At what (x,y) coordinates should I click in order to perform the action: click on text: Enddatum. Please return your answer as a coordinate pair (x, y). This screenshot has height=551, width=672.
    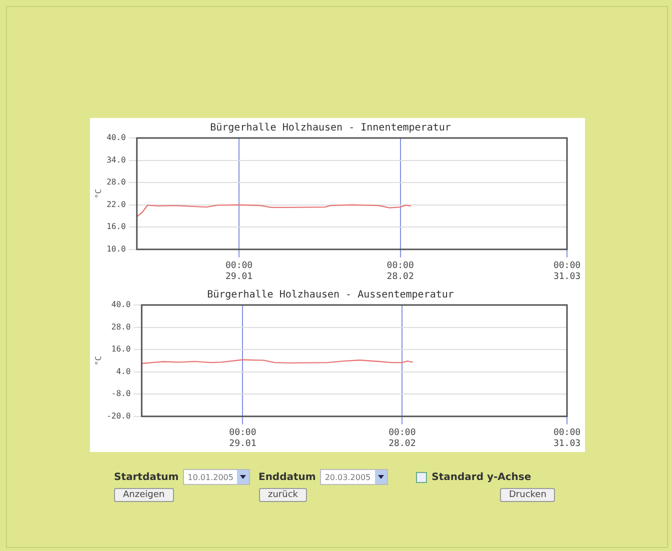
    Looking at the image, I should click on (287, 477).